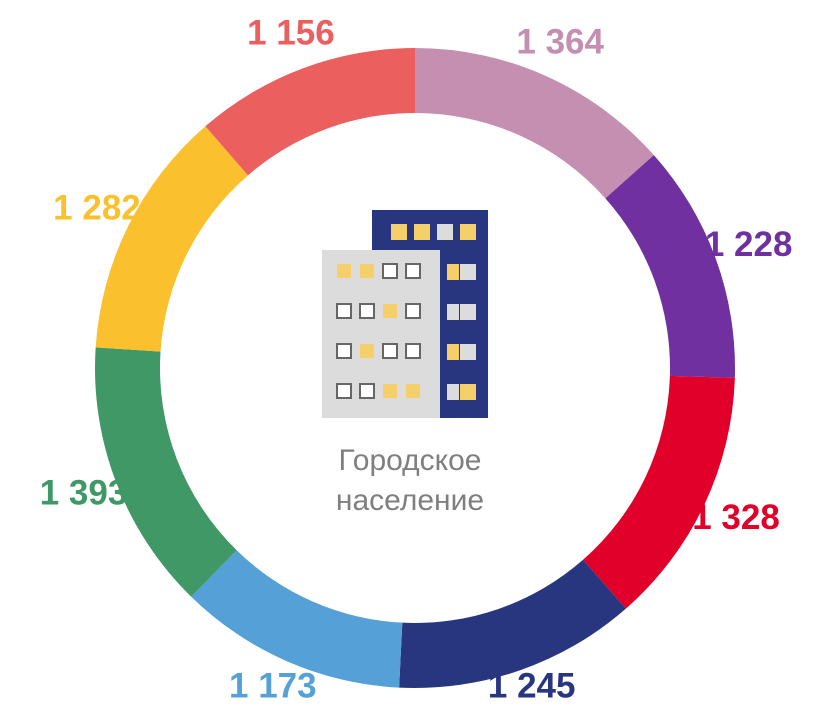  I want to click on value-label: 1 364, so click(560, 41).